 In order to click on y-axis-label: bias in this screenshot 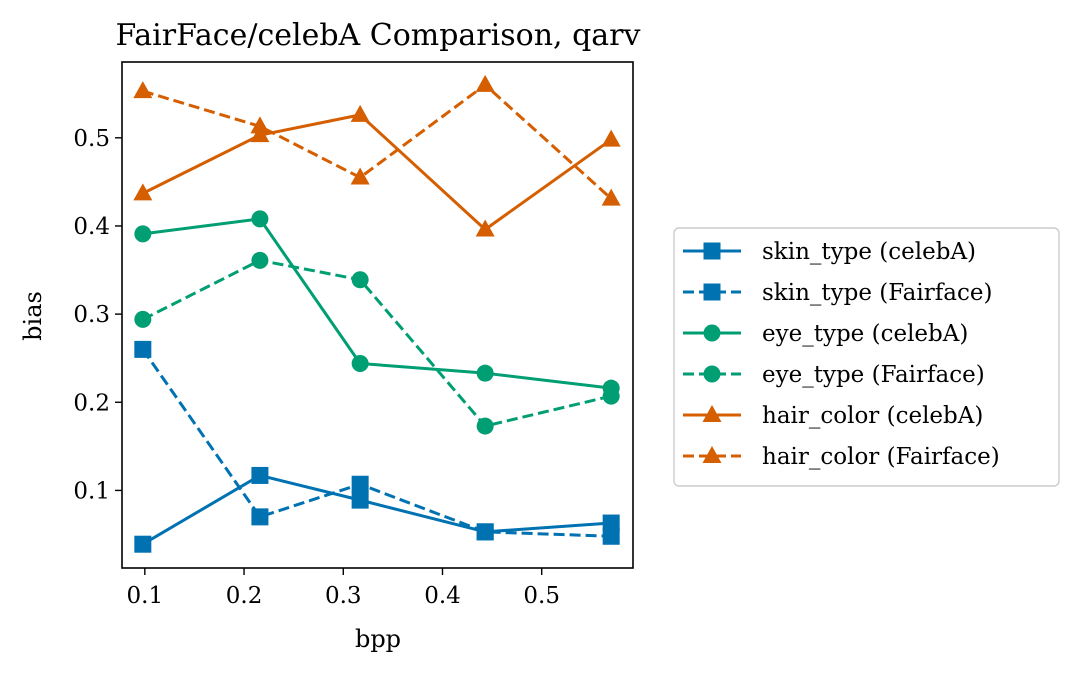, I will do `click(33, 316)`.